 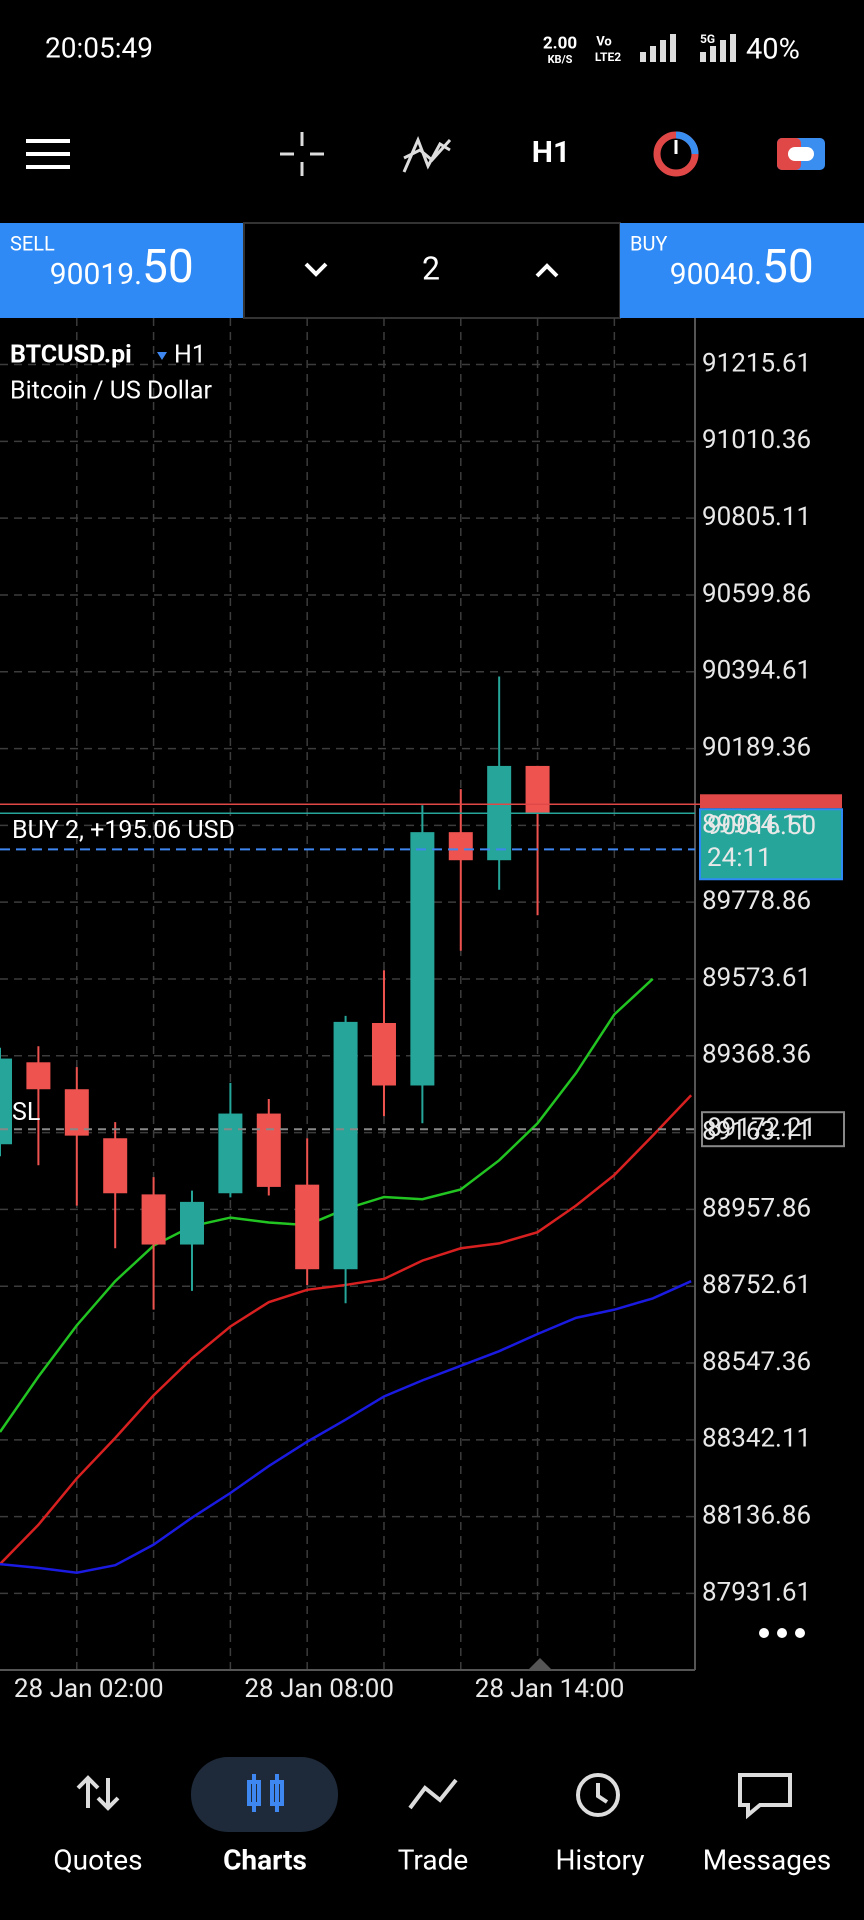 I want to click on nav-icons, so click(x=434, y=1796).